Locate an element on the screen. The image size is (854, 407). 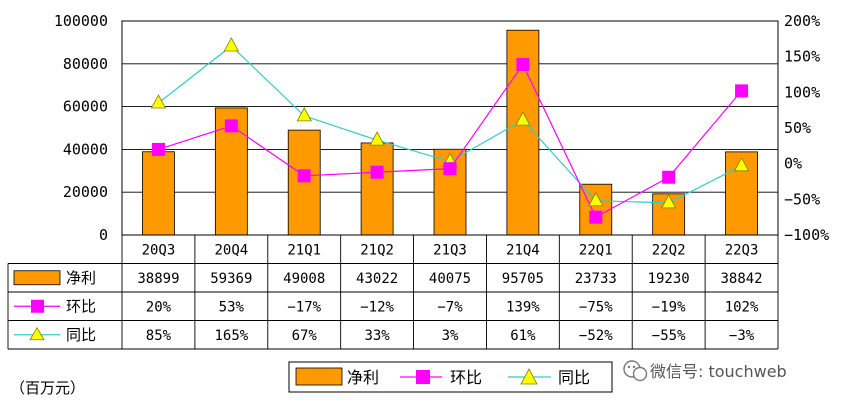
legend: 净利 环比 同比 is located at coordinates (450, 377).